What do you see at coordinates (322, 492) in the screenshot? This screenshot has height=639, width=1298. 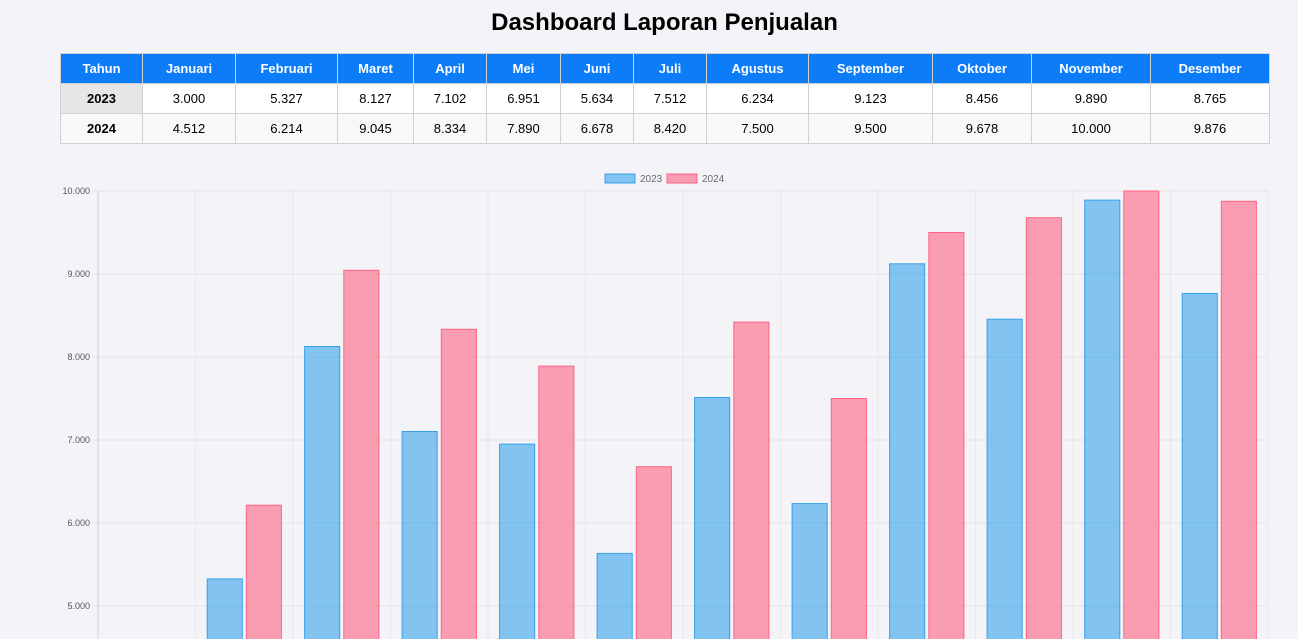 I see `bar-2023-maret` at bounding box center [322, 492].